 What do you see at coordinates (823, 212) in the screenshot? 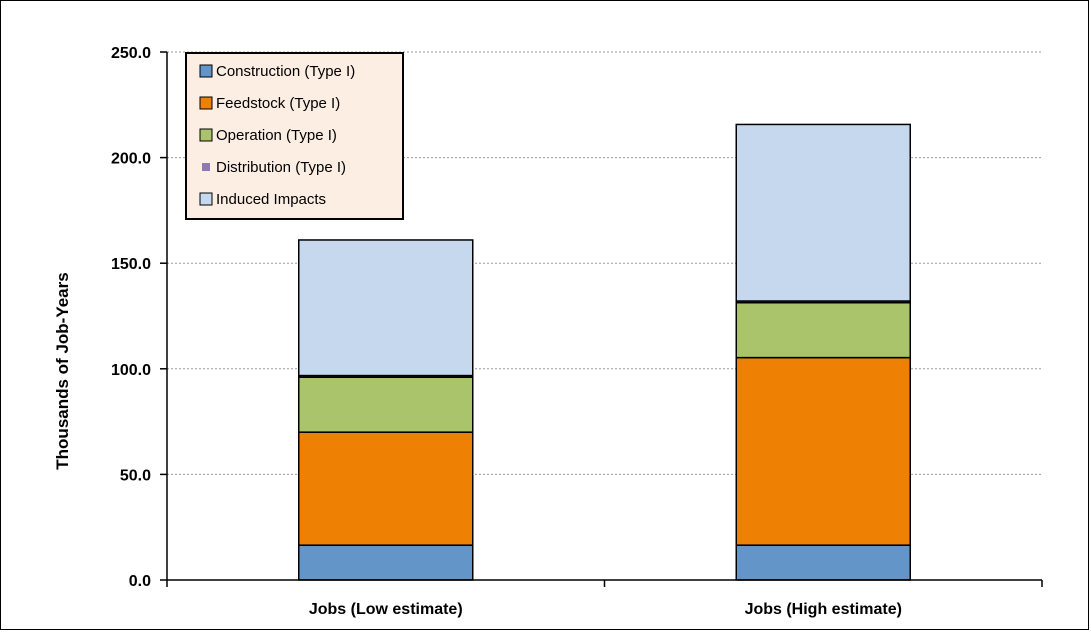
I see `bar-segment: Induced Impacts: 83.6` at bounding box center [823, 212].